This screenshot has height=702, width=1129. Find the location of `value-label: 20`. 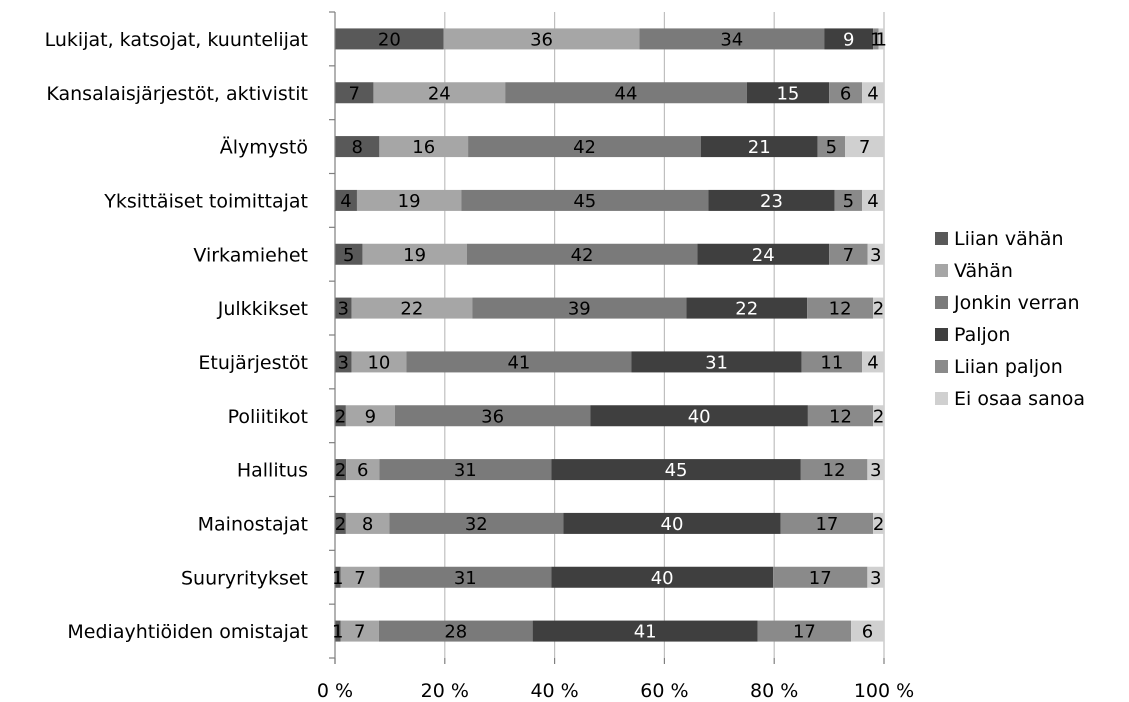

value-label: 20 is located at coordinates (389, 39).